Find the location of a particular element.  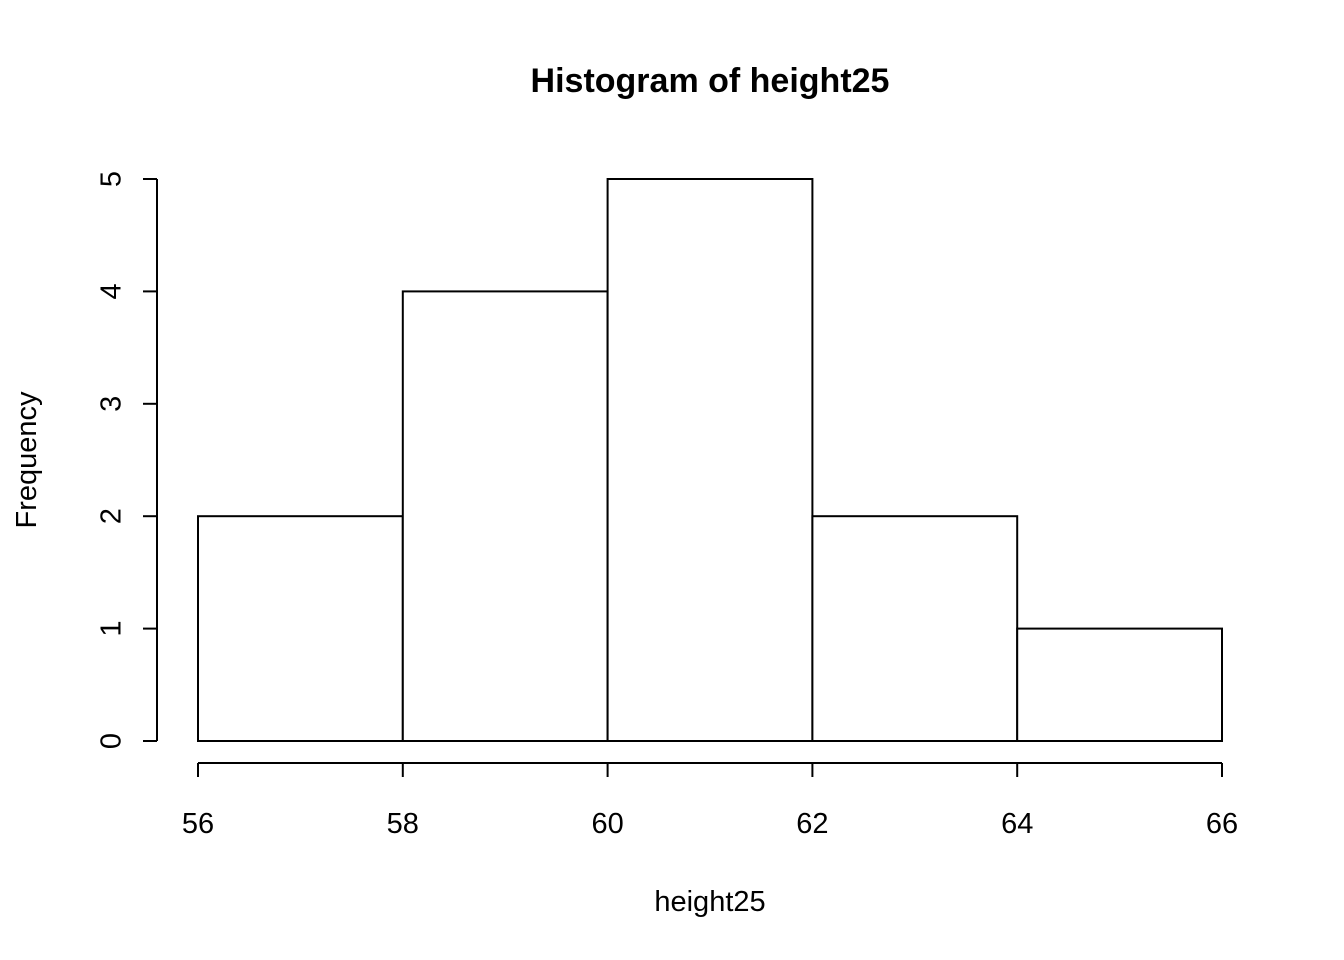

y-tick-label: 1 is located at coordinates (112, 629).